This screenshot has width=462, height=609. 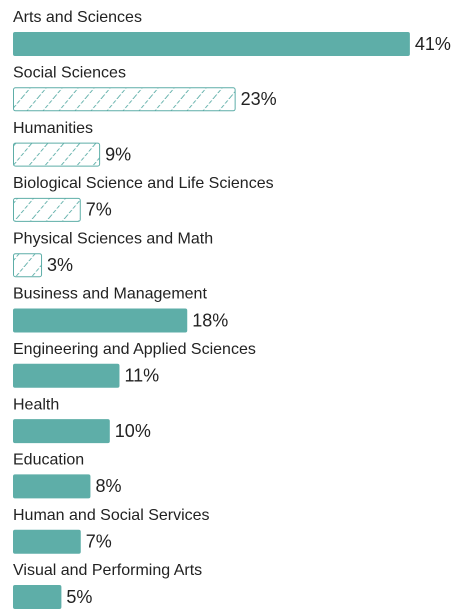 What do you see at coordinates (134, 349) in the screenshot?
I see `category-label: Engineering and Applied Sciences` at bounding box center [134, 349].